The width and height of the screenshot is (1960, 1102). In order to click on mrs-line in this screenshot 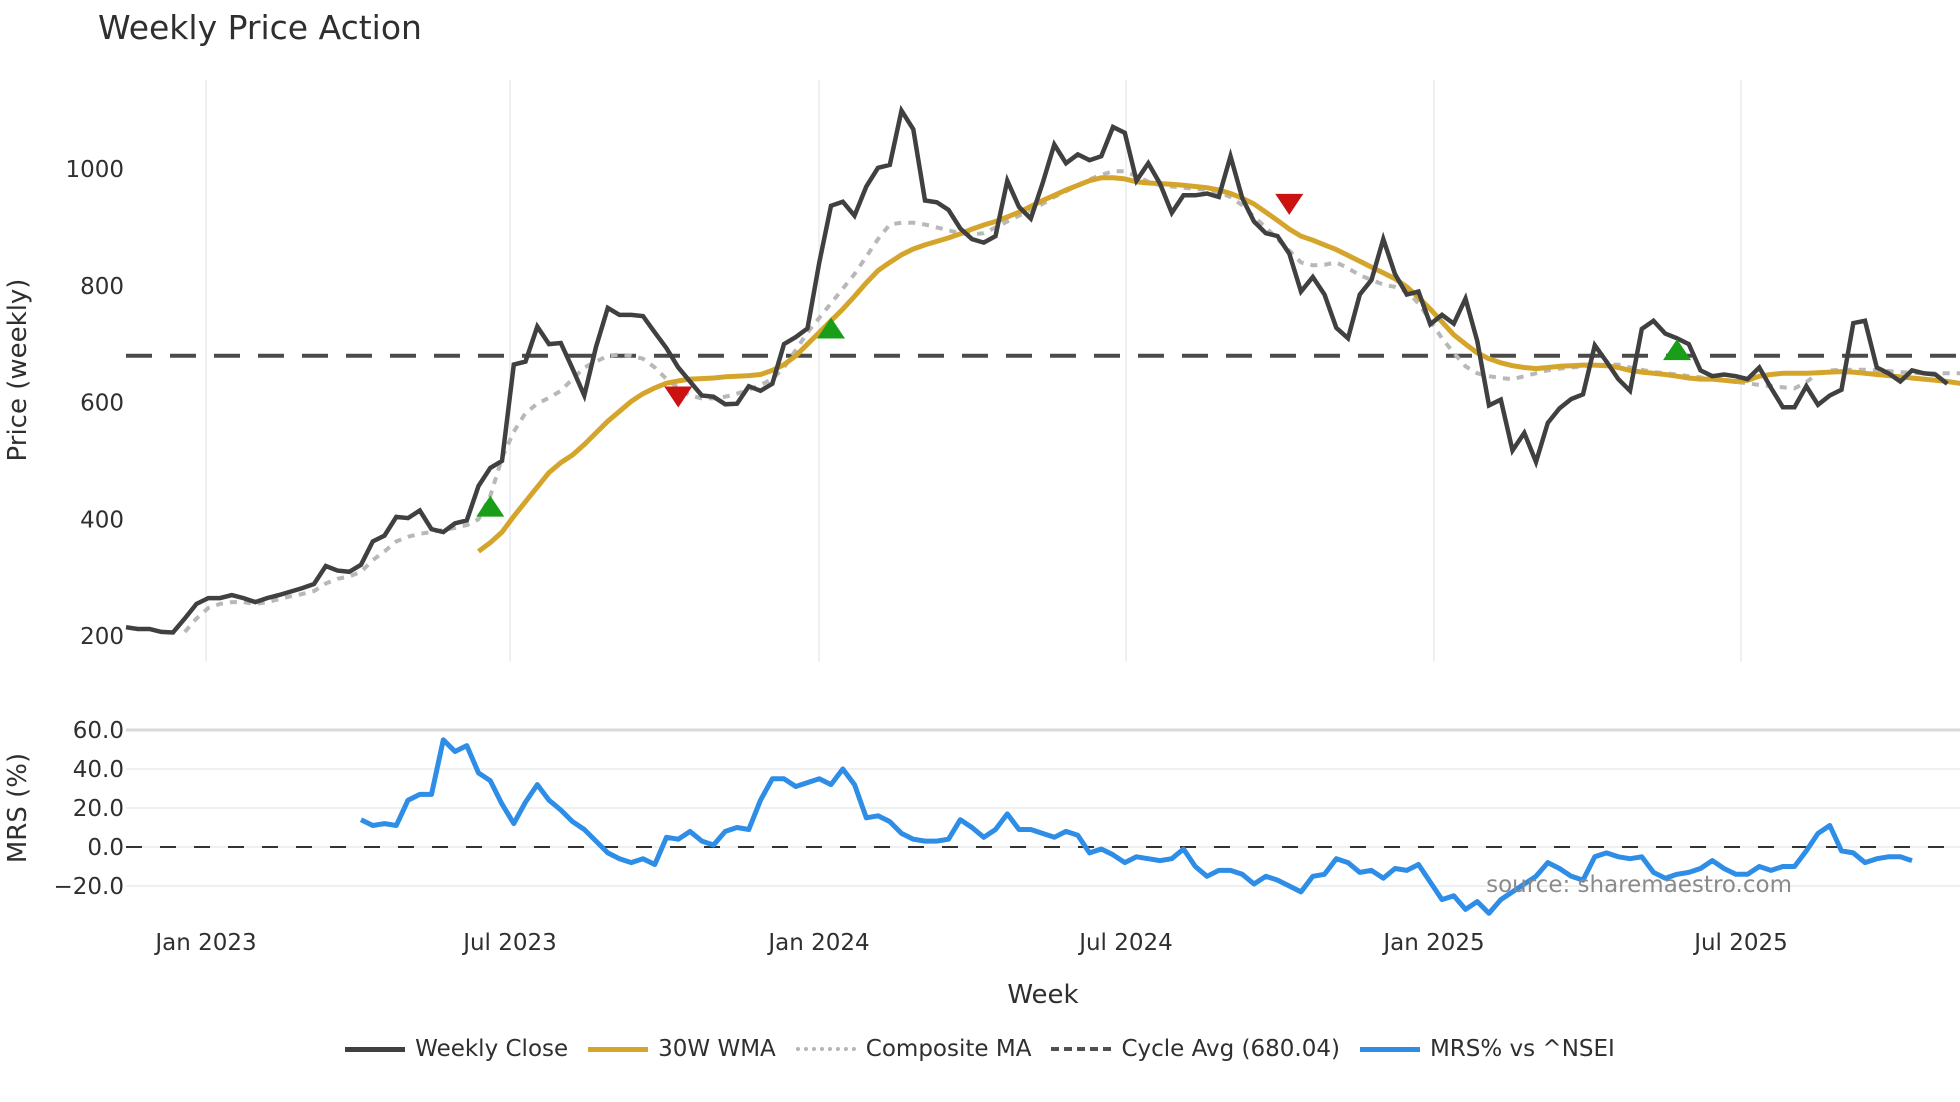, I will do `click(1136, 826)`.